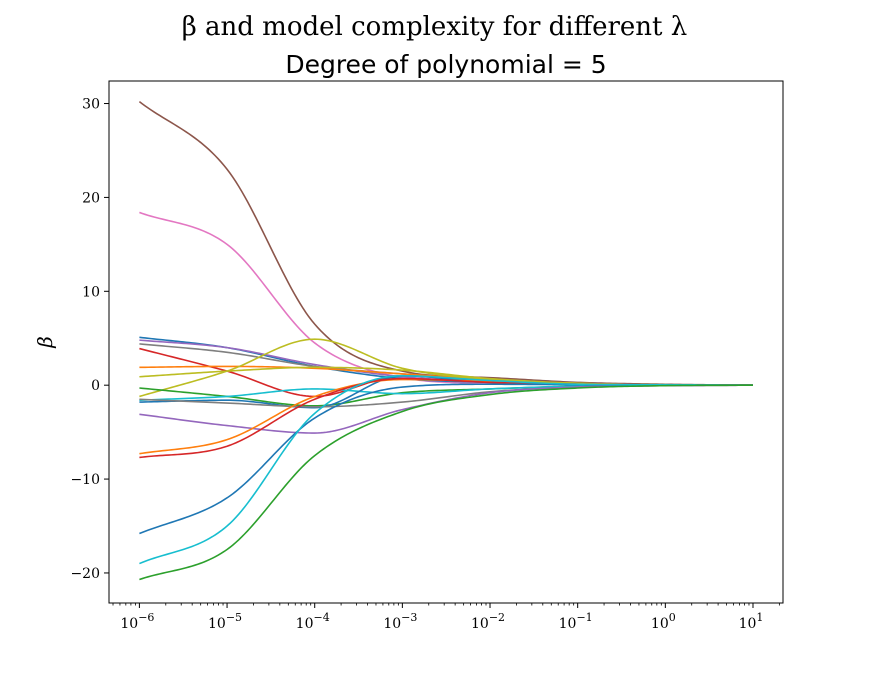 This screenshot has height=678, width=869. I want to click on y-tick-label: 0, so click(95, 386).